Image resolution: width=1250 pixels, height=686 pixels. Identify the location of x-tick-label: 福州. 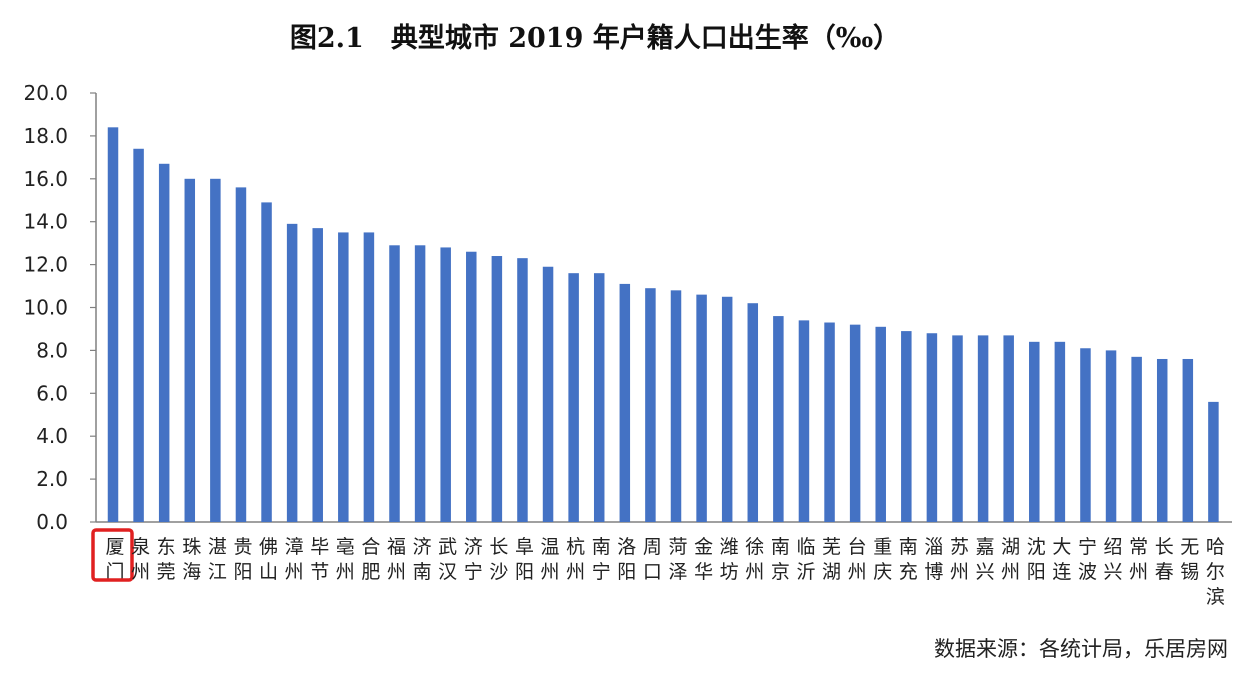
(396, 559).